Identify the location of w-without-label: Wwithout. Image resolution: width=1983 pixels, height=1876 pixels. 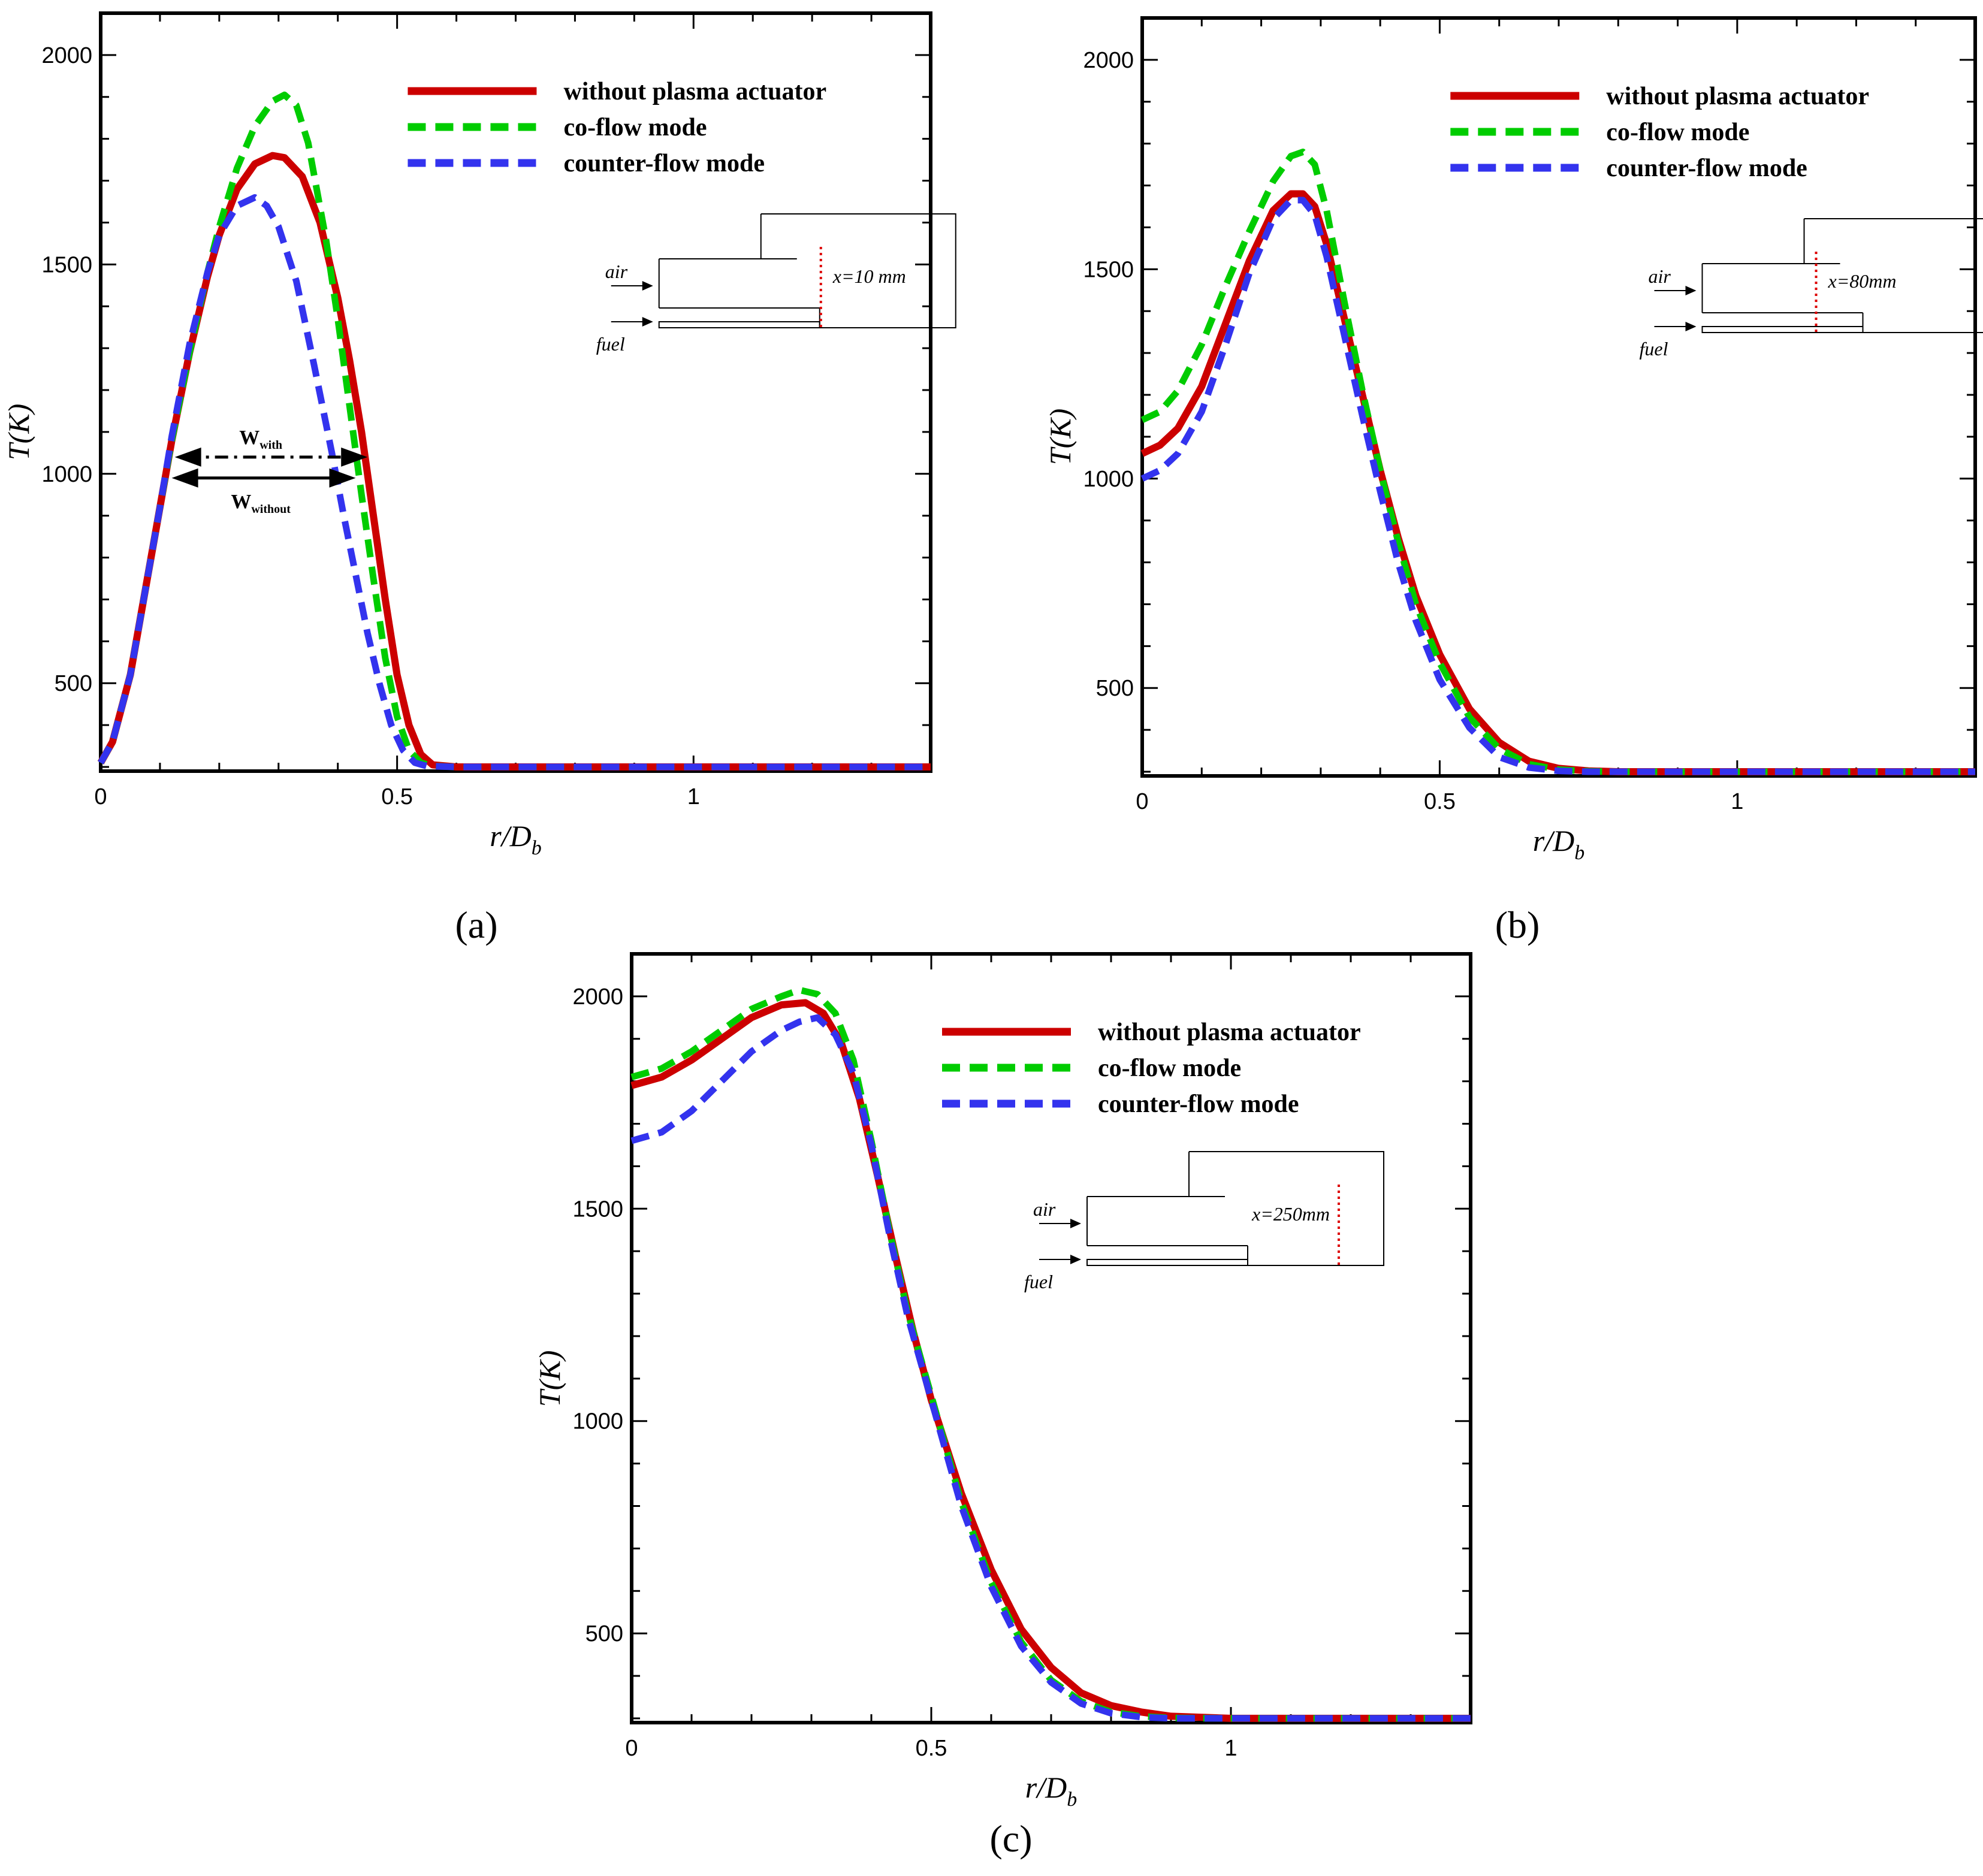
(261, 503).